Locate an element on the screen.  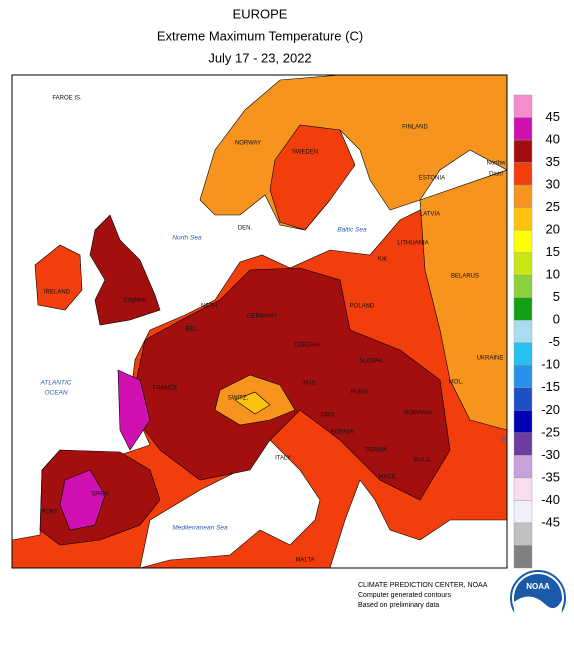
place-label: FAROE IS. is located at coordinates (67, 99).